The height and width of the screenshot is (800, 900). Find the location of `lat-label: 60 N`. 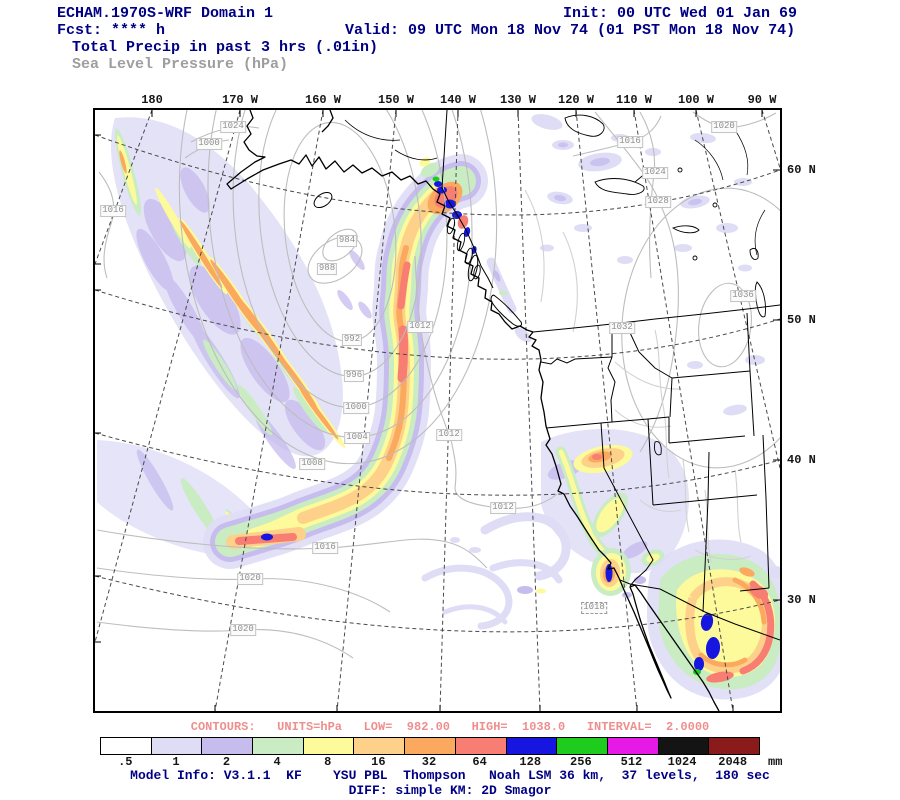

lat-label: 60 N is located at coordinates (801, 170).